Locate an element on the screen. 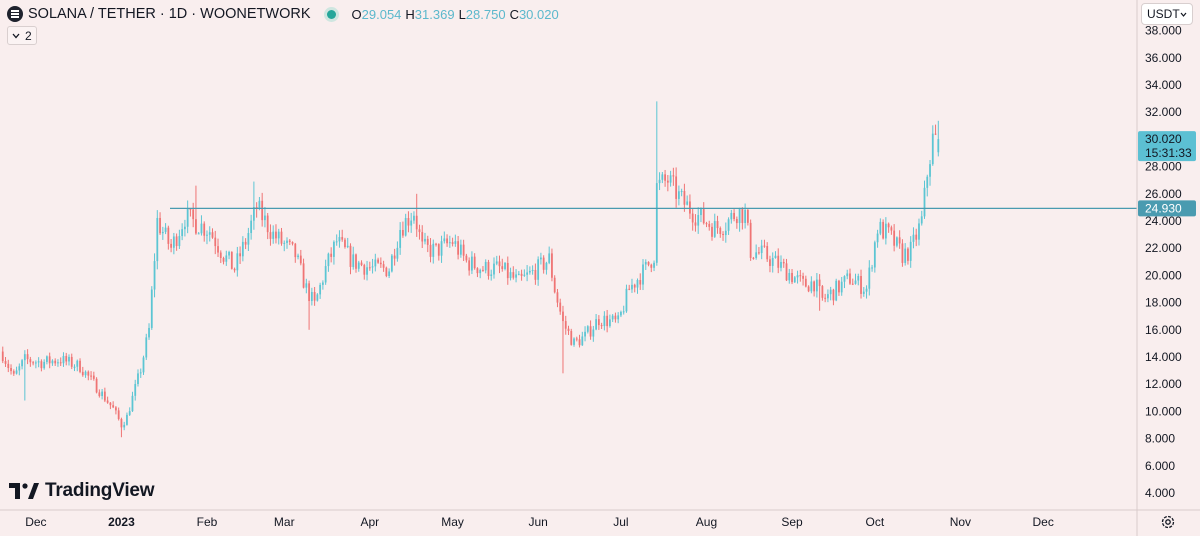 Image resolution: width=1200 pixels, height=536 pixels. time-axis: Dec 2023 Feb Mar Apr May Jun Jul Aug Sep Oct Nov Dec is located at coordinates (539, 522).